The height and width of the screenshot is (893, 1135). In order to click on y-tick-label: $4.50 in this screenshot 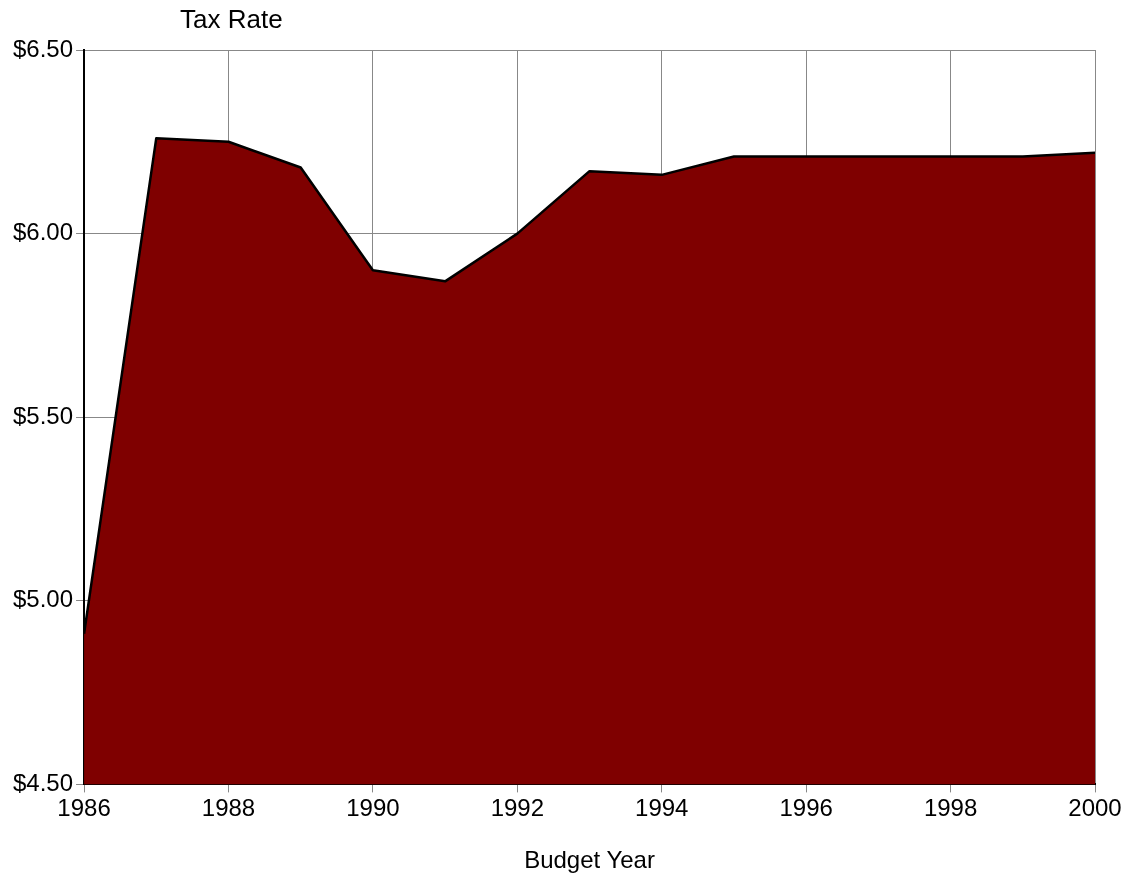, I will do `click(43, 783)`.